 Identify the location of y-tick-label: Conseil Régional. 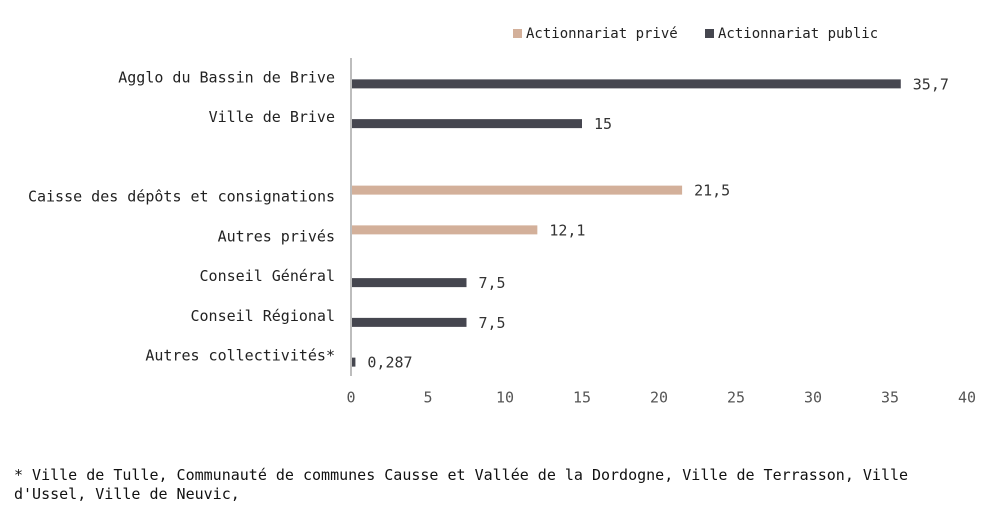
(263, 316).